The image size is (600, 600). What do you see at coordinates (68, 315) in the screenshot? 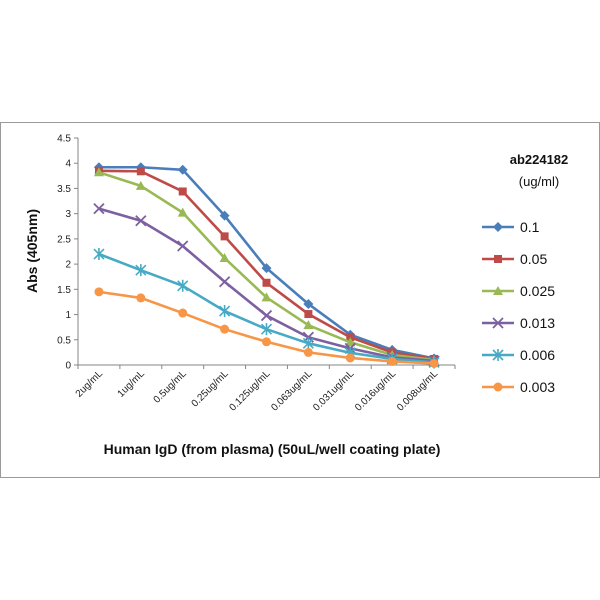
I see `y-tick-label: 1` at bounding box center [68, 315].